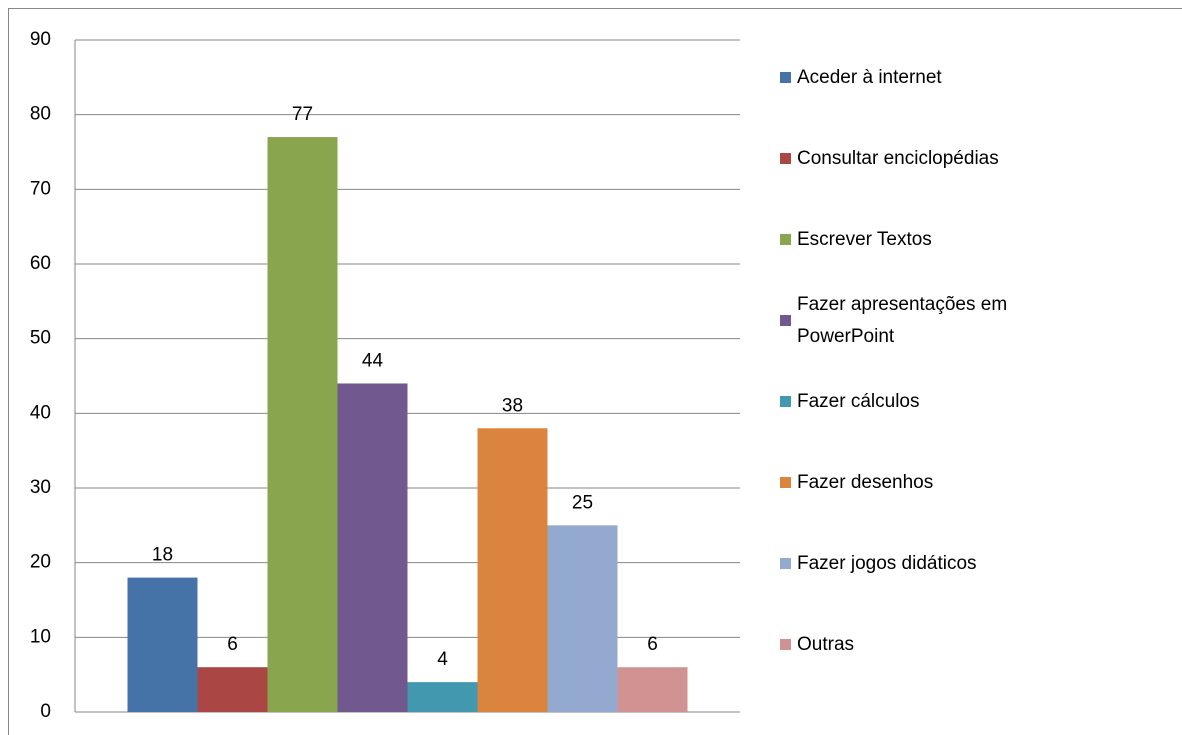 The width and height of the screenshot is (1182, 735). What do you see at coordinates (858, 401) in the screenshot?
I see `legend-label: Fazer cálculos` at bounding box center [858, 401].